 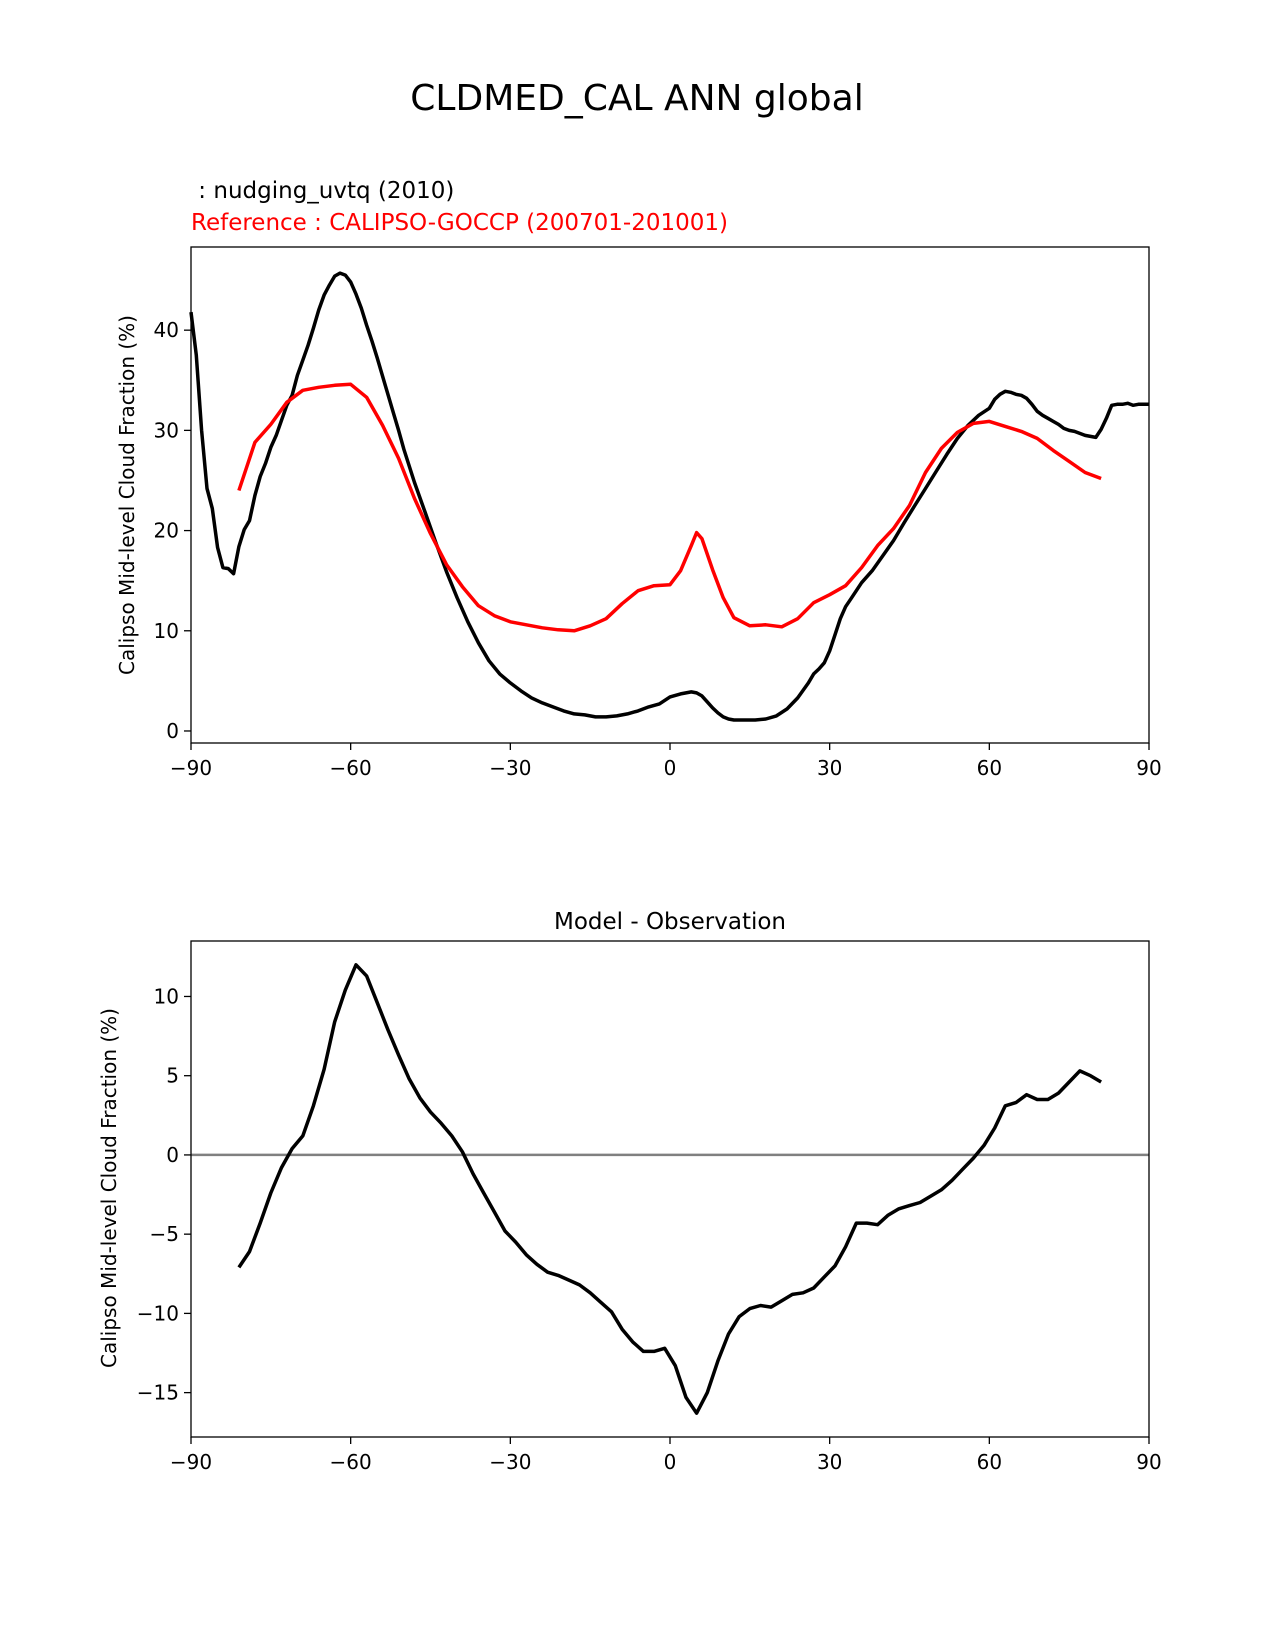 I want to click on top-xtick-label: −30, so click(x=510, y=768).